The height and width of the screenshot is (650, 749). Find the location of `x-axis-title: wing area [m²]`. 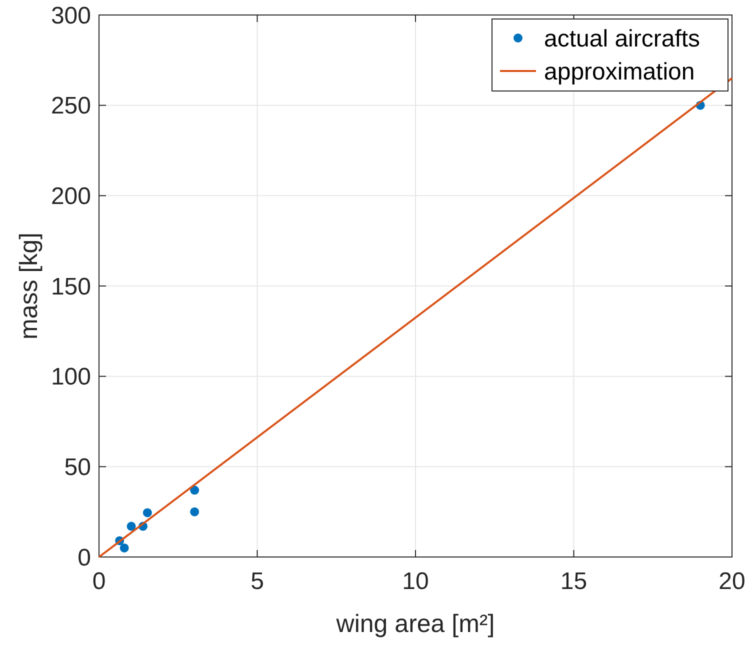

x-axis-title: wing area [m²] is located at coordinates (415, 624).